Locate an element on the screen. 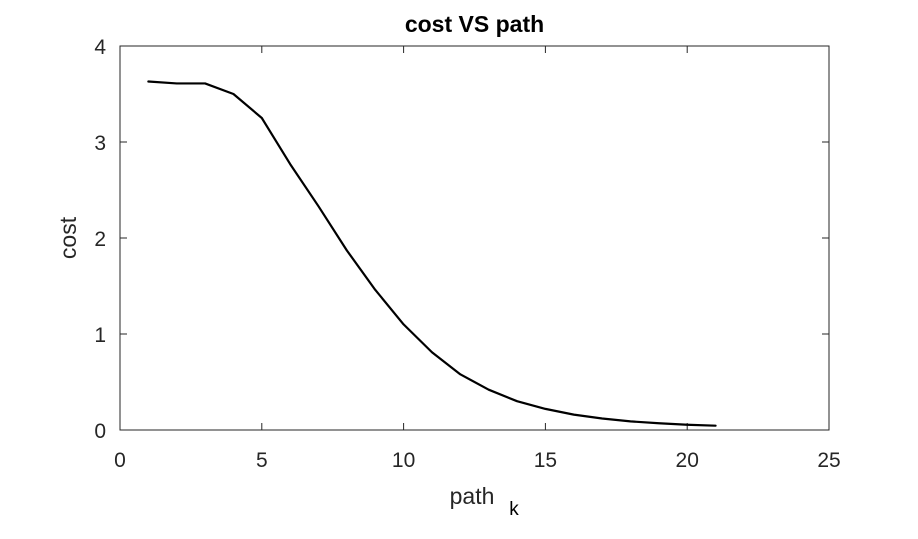  x-tick-label: 0 is located at coordinates (120, 460).